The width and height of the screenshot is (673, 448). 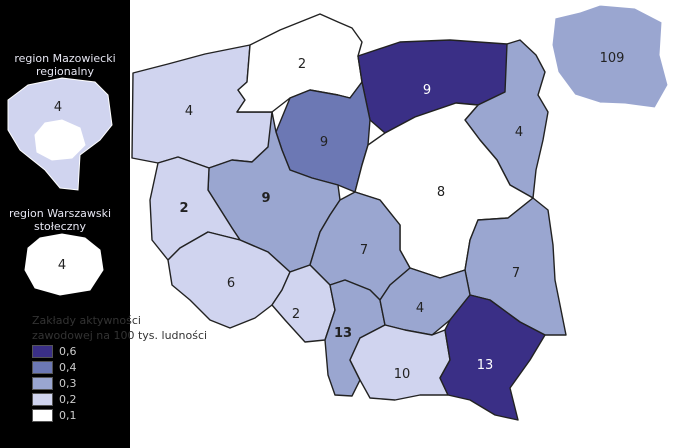 What do you see at coordinates (68, 367) in the screenshot?
I see `legend-item-label: 0,4` at bounding box center [68, 367].